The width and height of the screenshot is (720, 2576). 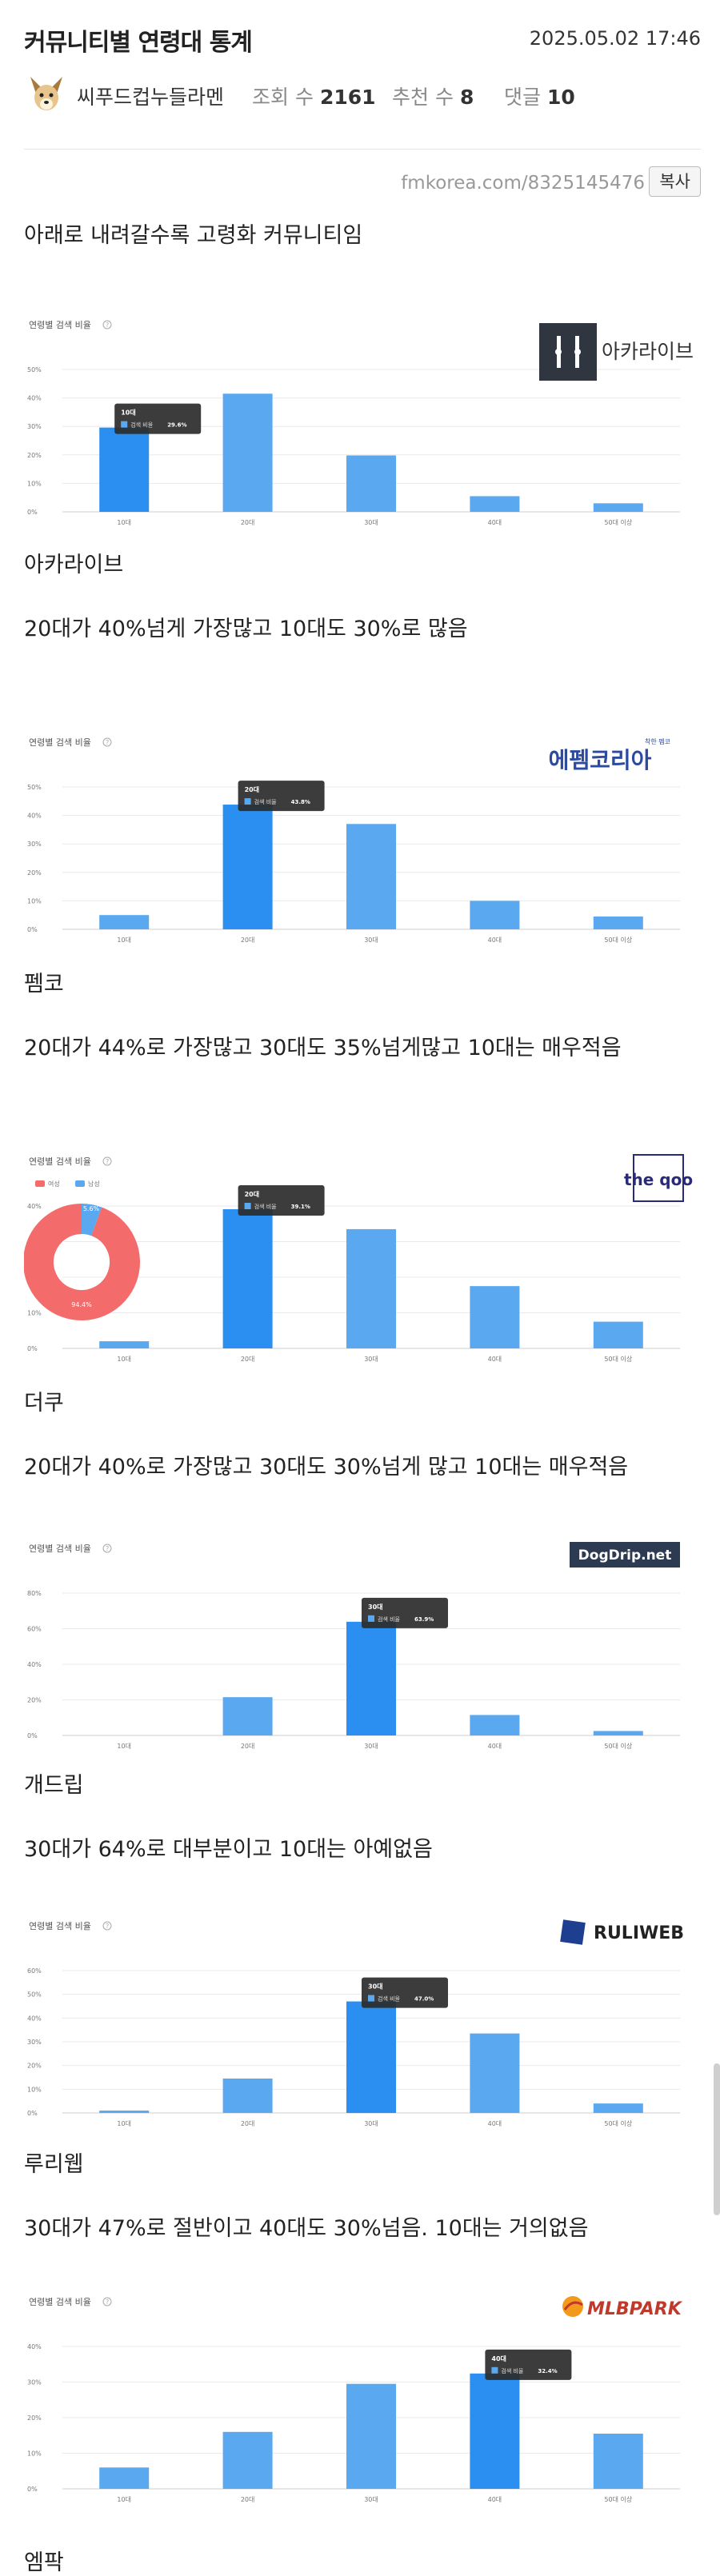 I want to click on section-title-ruliweb: 루리웹, so click(x=54, y=2165).